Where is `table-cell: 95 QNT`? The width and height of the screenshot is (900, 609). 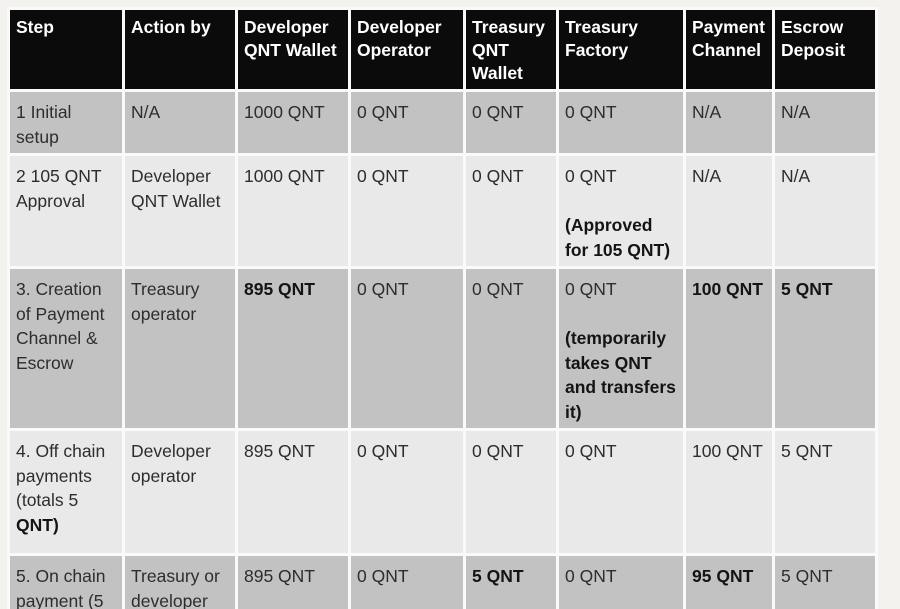 table-cell: 95 QNT is located at coordinates (729, 582).